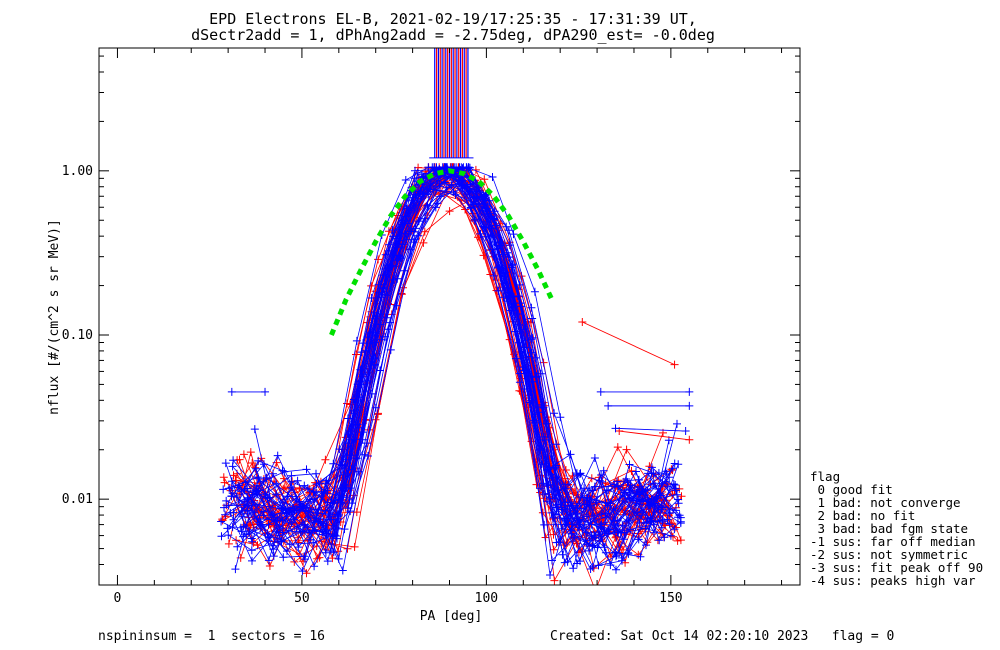 This screenshot has height=650, width=1000. I want to click on outlier-traces, so click(460, 380).